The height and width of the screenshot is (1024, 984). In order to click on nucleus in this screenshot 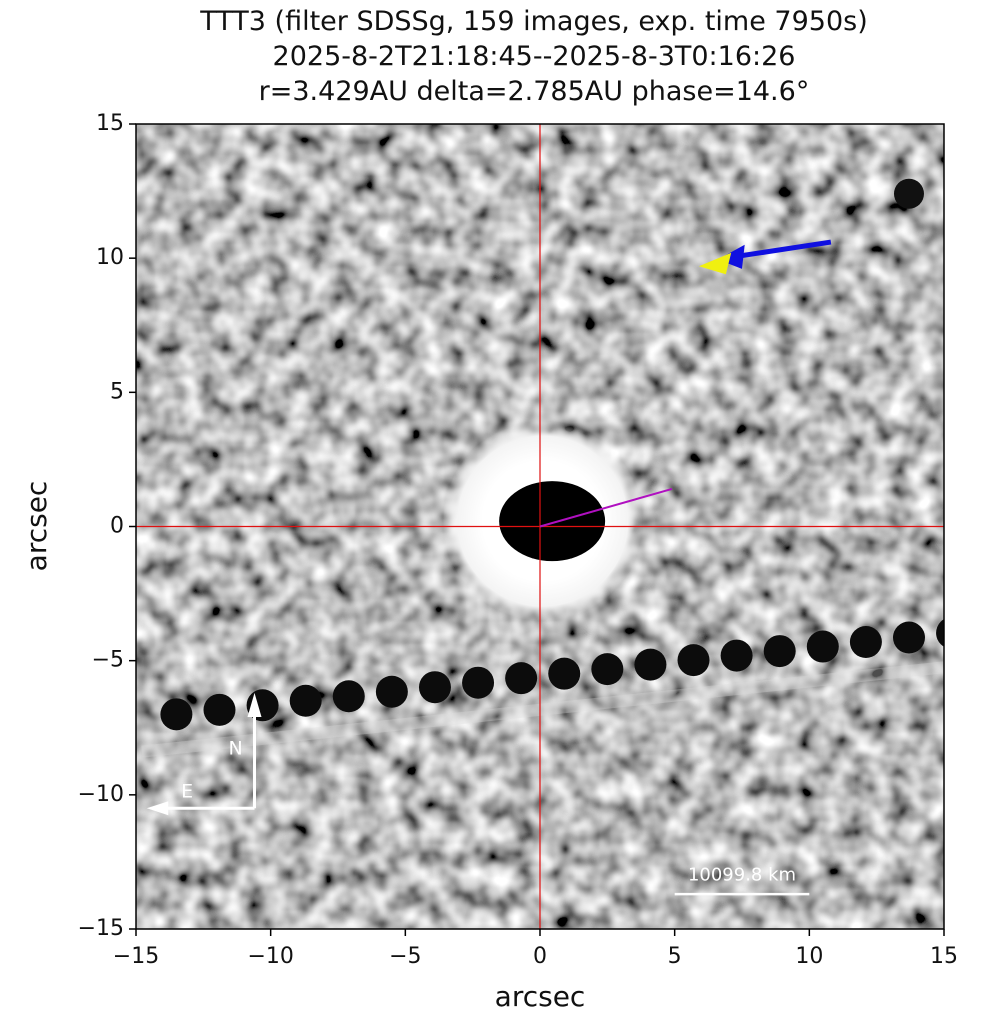, I will do `click(552, 521)`.